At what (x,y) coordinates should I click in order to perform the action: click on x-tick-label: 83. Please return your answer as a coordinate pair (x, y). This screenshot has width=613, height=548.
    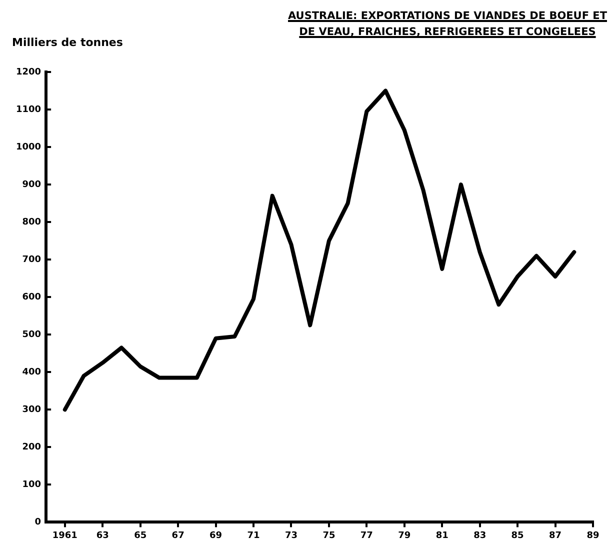
    Looking at the image, I should click on (480, 535).